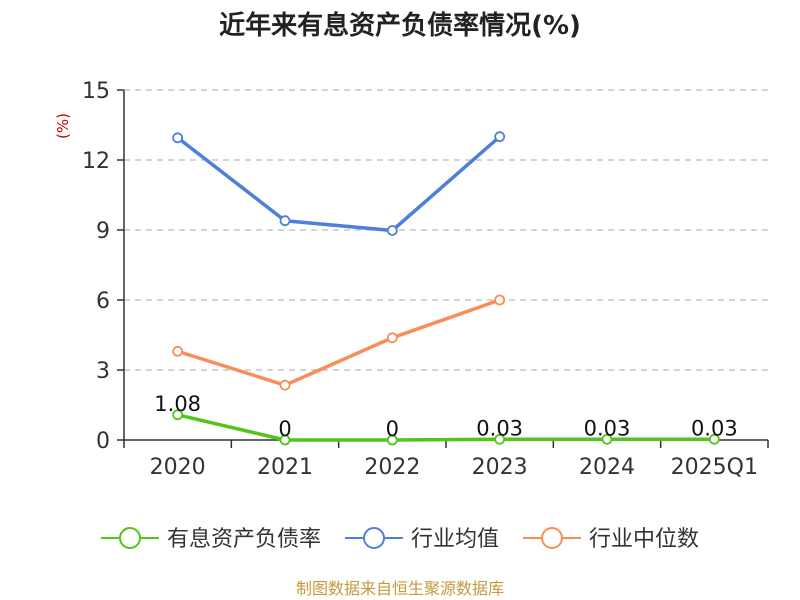 This screenshot has height=600, width=800. Describe the element at coordinates (96, 161) in the screenshot. I see `y-tick-label: 12` at that location.